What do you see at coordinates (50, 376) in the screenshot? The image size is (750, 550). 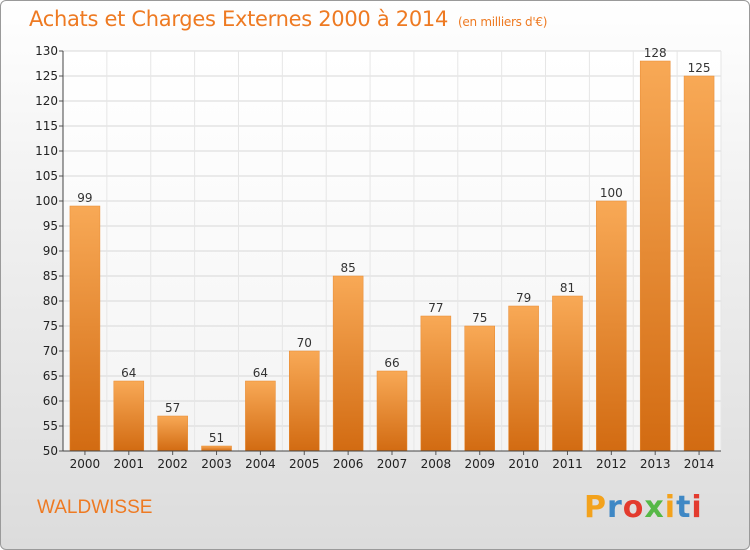 I see `y-tick-label: 65` at bounding box center [50, 376].